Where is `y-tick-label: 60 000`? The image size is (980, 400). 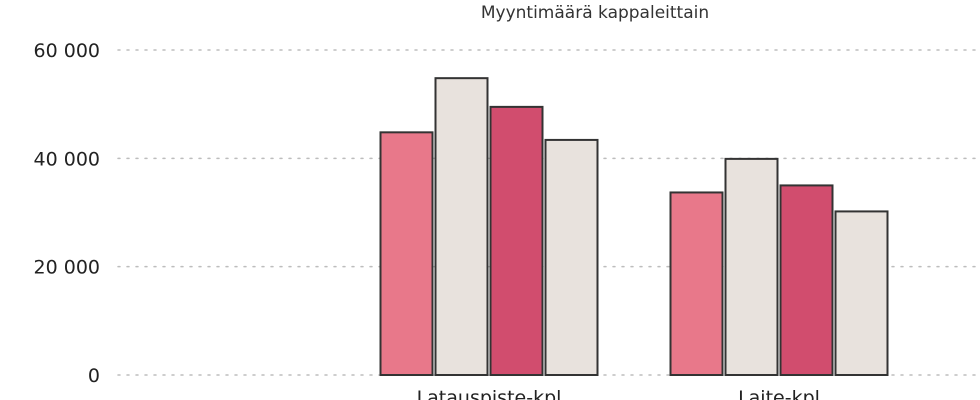 y-tick-label: 60 000 is located at coordinates (67, 51).